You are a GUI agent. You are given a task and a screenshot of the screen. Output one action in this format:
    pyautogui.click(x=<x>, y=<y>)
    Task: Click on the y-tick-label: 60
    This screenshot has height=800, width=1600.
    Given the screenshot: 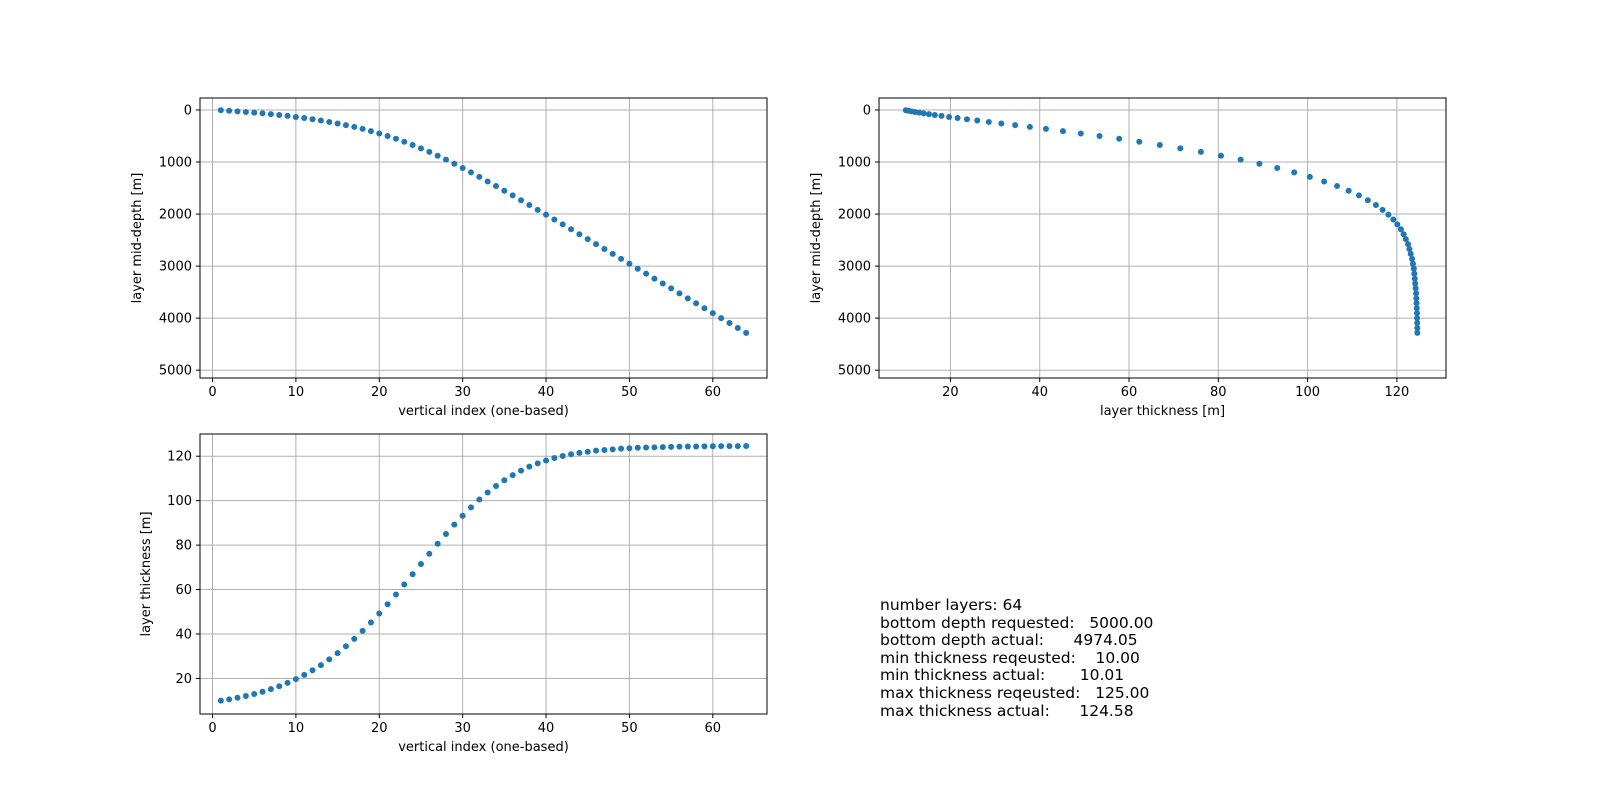 What is the action you would take?
    pyautogui.click(x=183, y=590)
    